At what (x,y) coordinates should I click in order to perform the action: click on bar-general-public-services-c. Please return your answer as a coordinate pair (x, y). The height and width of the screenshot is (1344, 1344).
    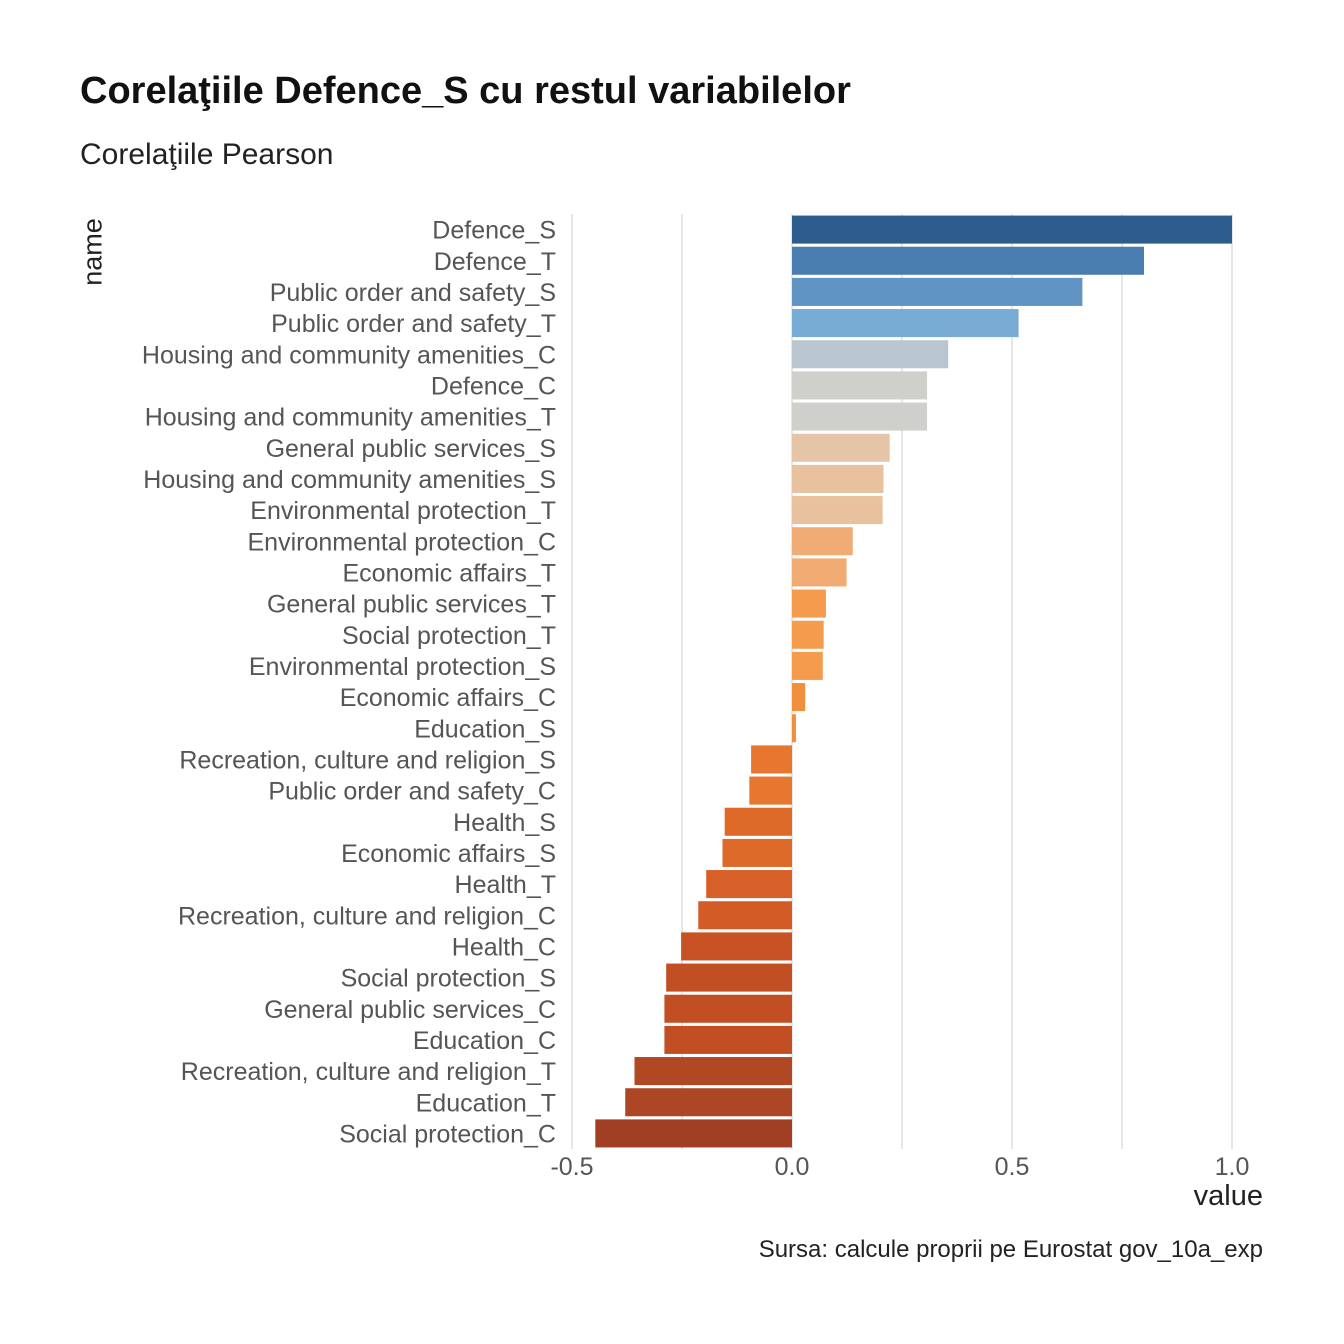
    Looking at the image, I should click on (728, 1008).